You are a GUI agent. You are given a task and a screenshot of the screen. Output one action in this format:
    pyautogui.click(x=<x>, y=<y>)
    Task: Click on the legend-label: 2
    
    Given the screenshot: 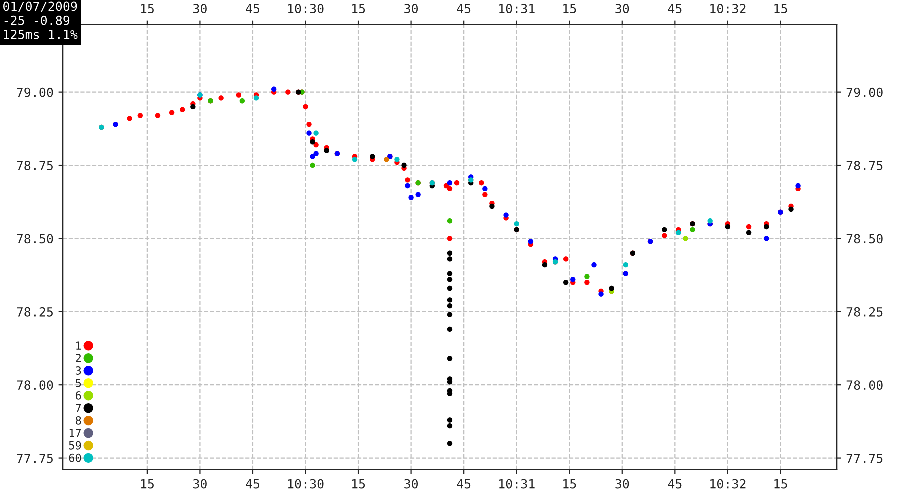 What is the action you would take?
    pyautogui.click(x=78, y=358)
    